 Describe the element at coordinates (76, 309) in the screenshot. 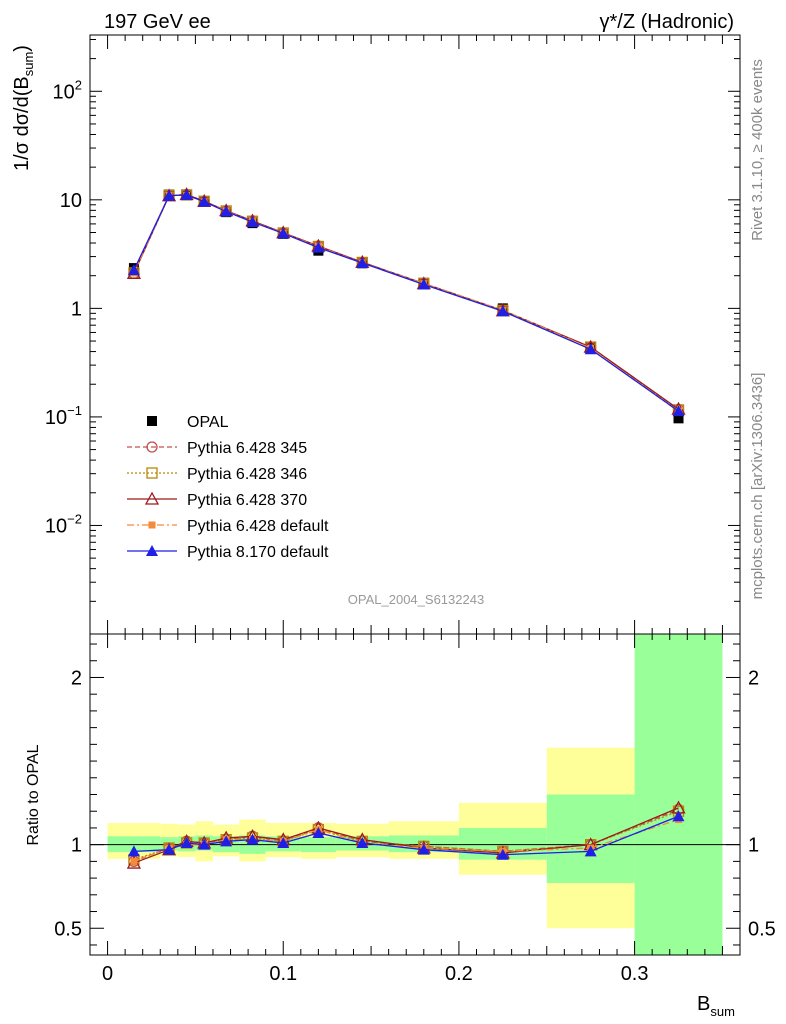

I see `main-ytick-label: 1` at that location.